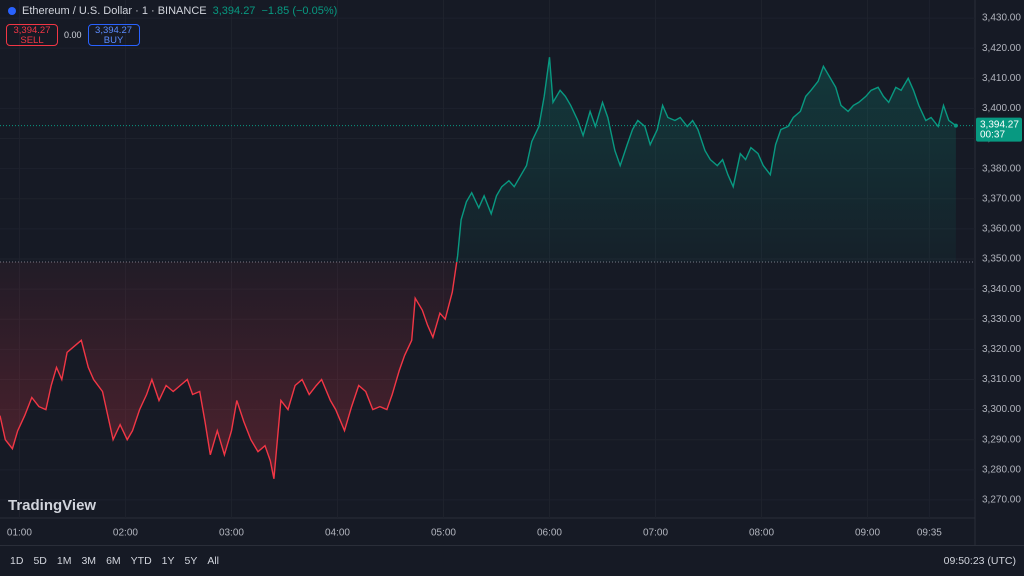  I want to click on range-button: All, so click(213, 561).